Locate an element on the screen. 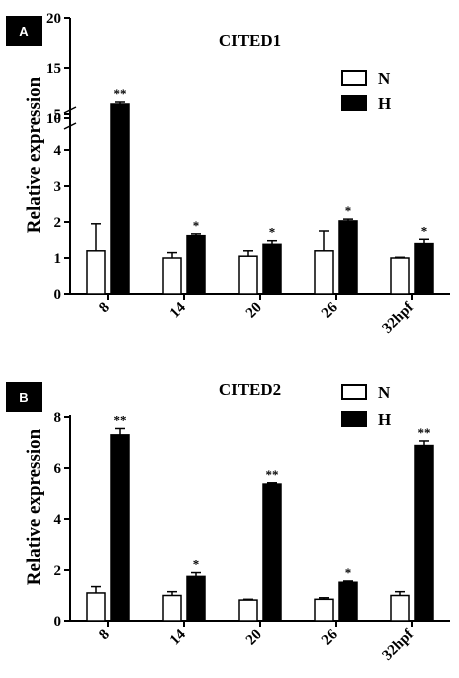 Image resolution: width=459 pixels, height=678 pixels. panel-b-legend: N H is located at coordinates (366, 406).